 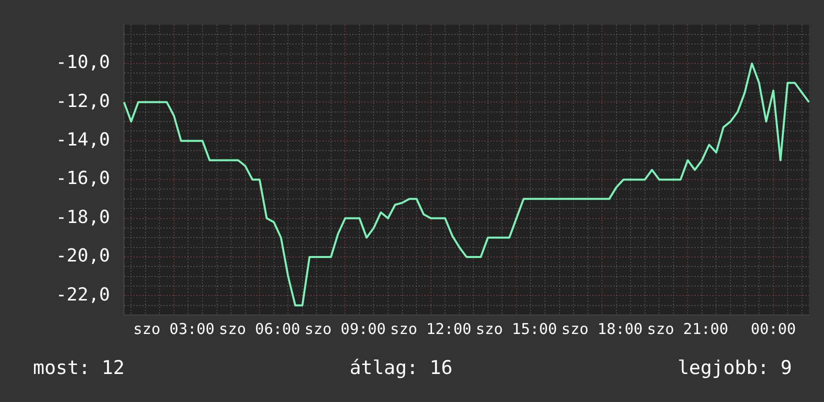 What do you see at coordinates (431, 329) in the screenshot?
I see `x-tick-label: szo 12:00` at bounding box center [431, 329].